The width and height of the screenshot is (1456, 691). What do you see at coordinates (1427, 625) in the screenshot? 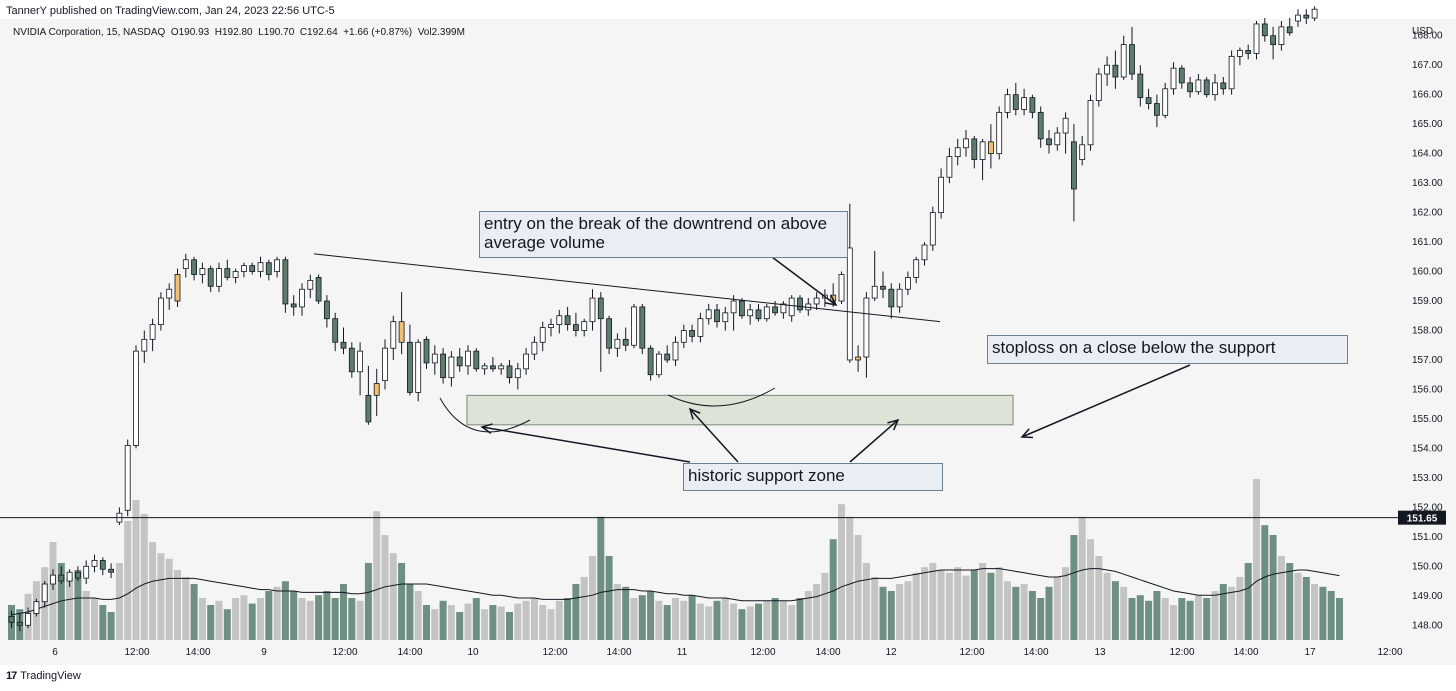
I see `y-tick-label: 148.00` at bounding box center [1427, 625].